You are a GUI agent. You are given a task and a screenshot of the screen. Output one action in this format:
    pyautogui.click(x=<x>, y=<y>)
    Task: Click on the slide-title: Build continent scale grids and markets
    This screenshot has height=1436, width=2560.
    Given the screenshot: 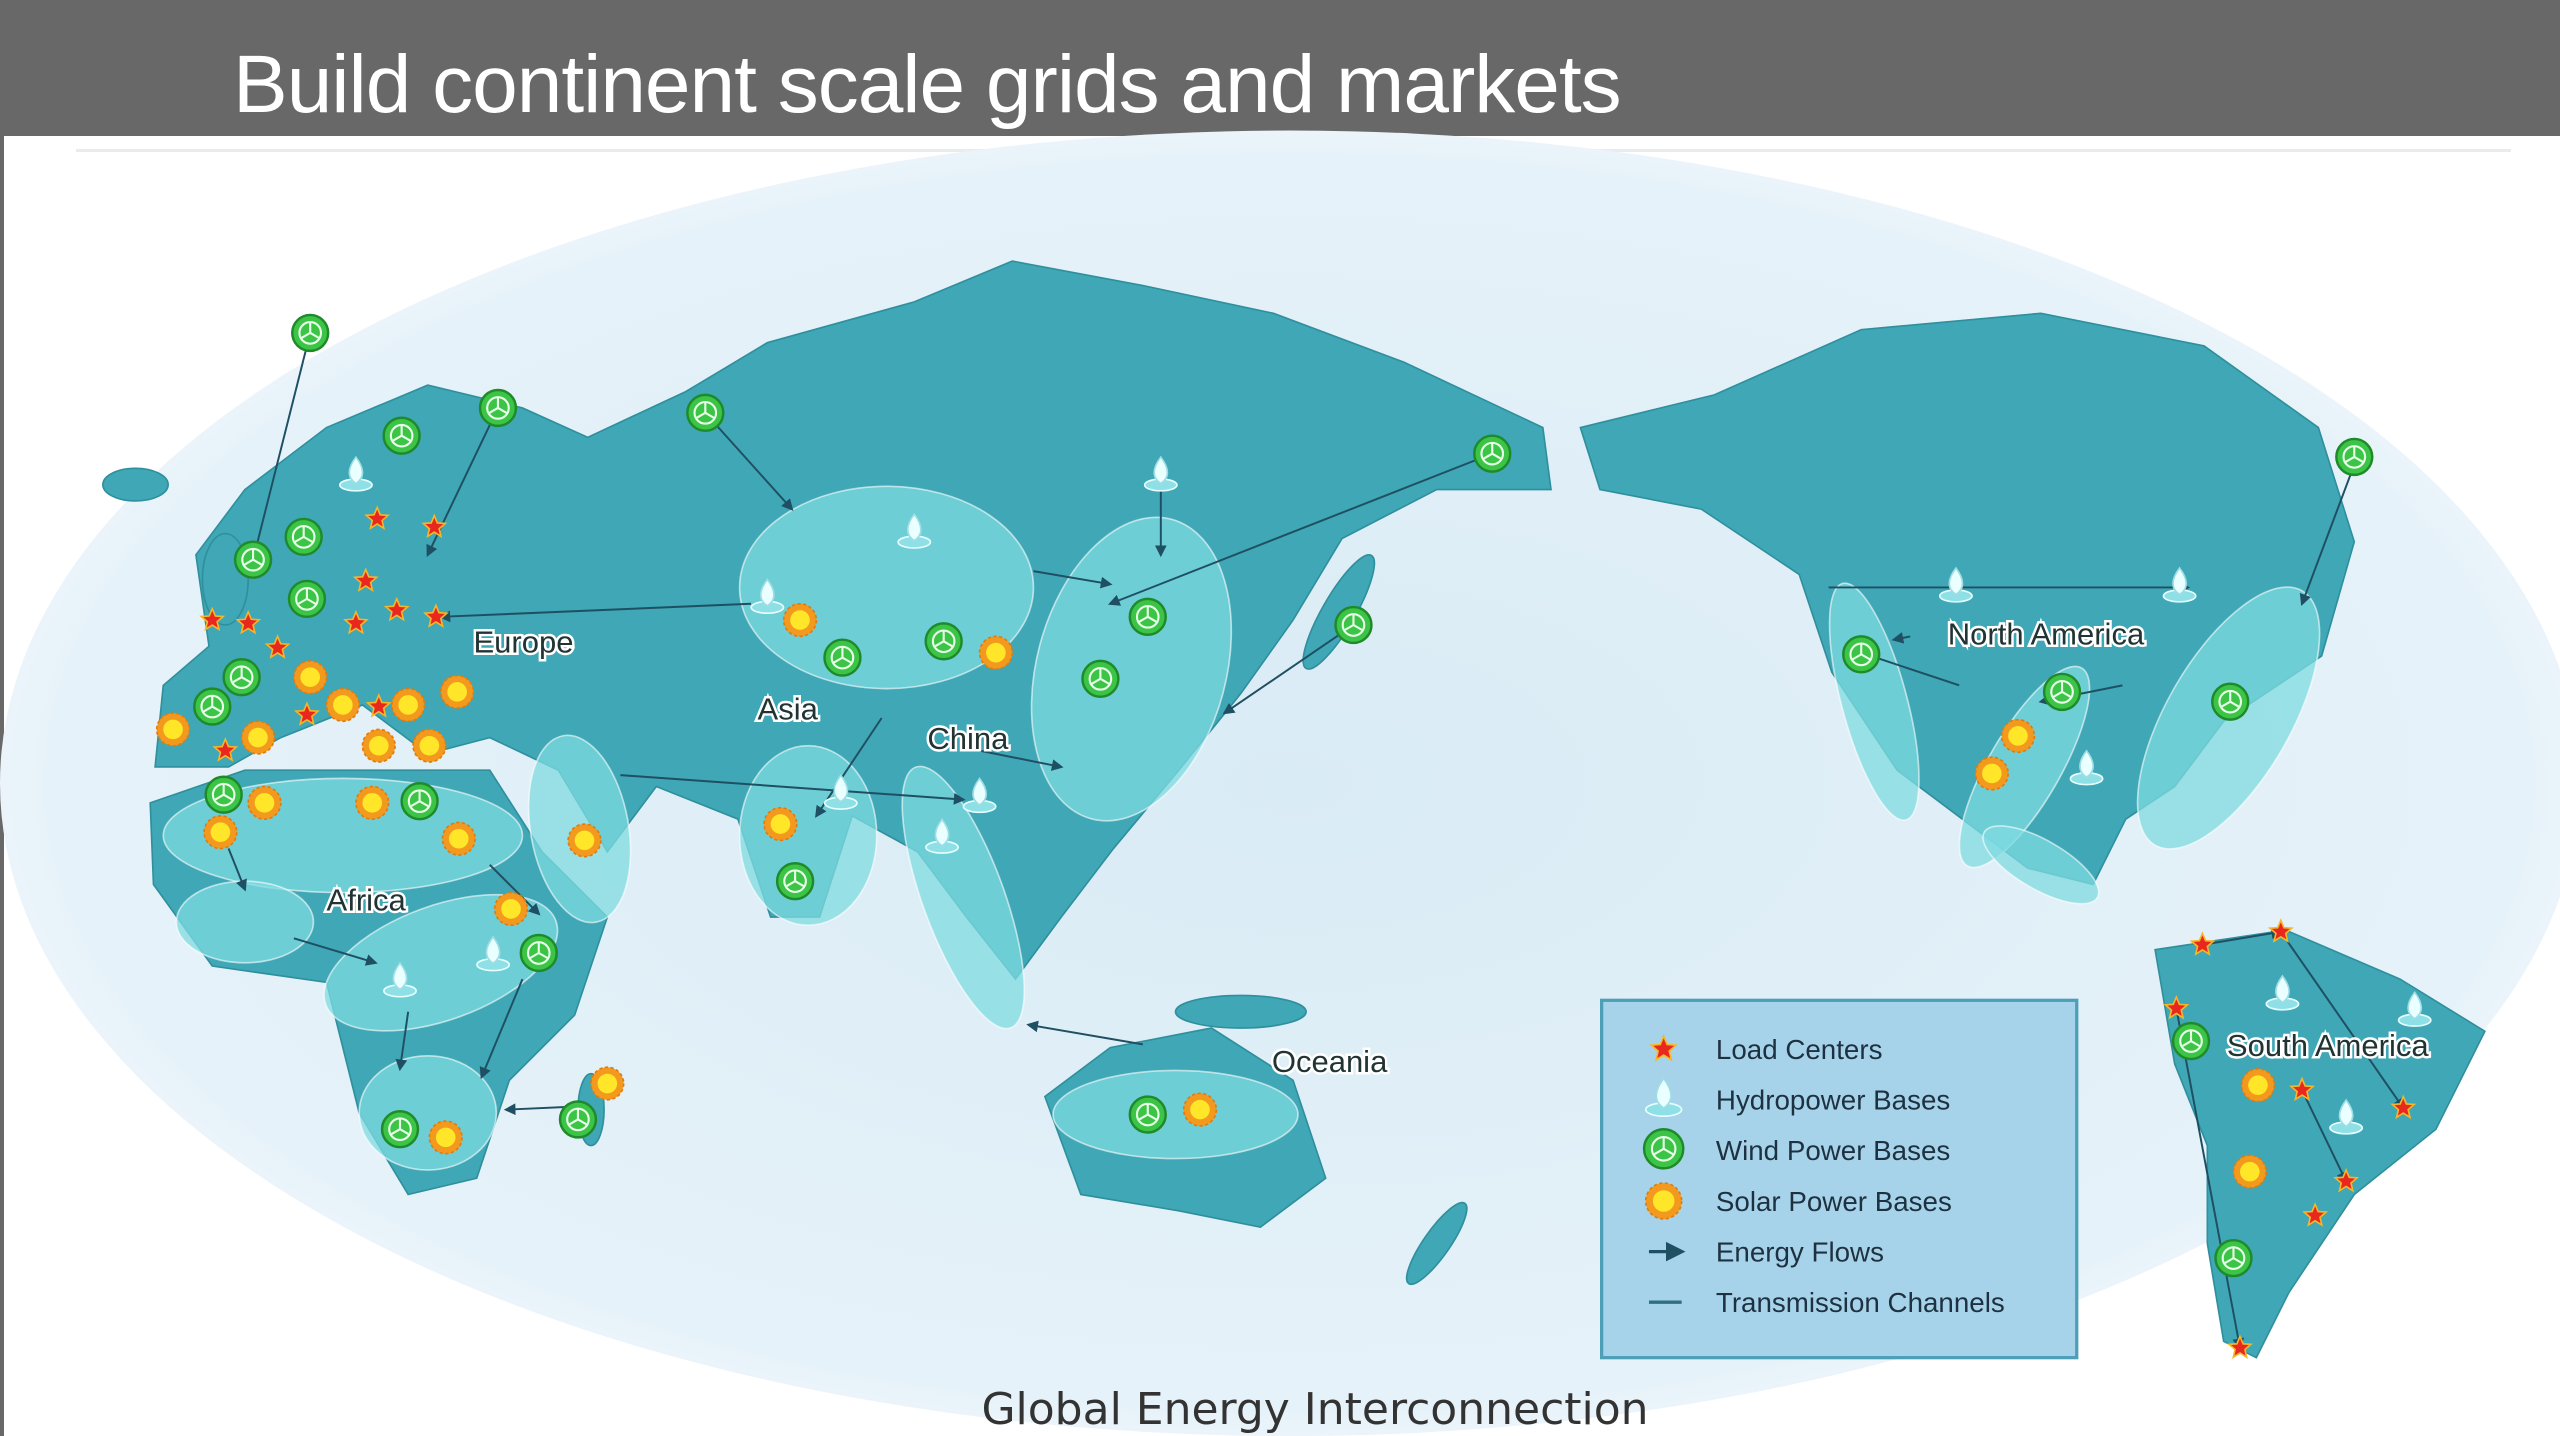 What is the action you would take?
    pyautogui.click(x=927, y=84)
    